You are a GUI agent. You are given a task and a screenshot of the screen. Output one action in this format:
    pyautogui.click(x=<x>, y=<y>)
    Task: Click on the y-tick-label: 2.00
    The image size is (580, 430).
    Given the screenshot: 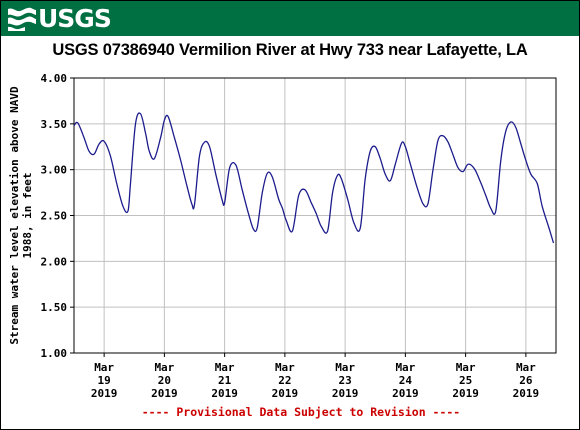 What is the action you would take?
    pyautogui.click(x=54, y=261)
    